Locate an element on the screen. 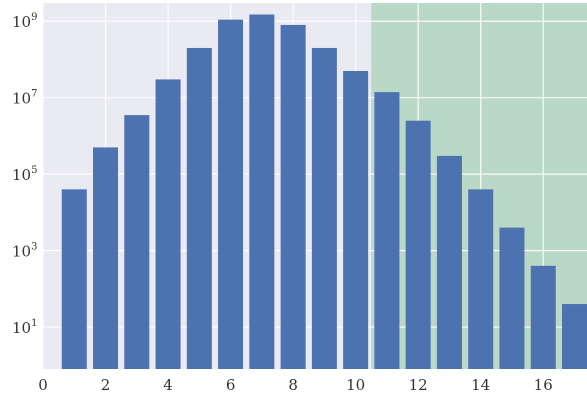 This screenshot has width=587, height=396. y-tick-label: 10³ is located at coordinates (24, 251).